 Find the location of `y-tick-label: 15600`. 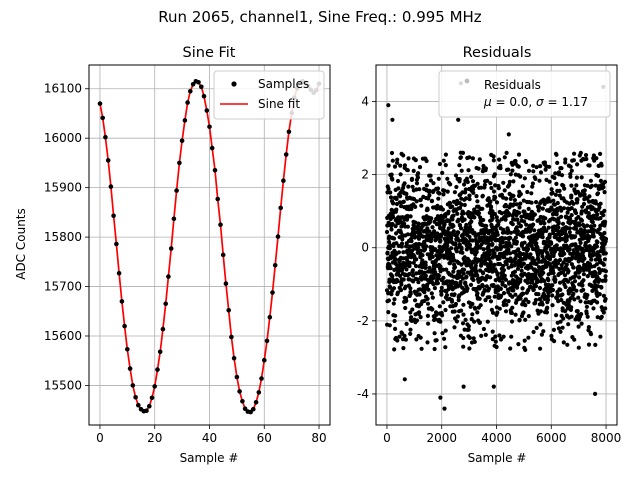

y-tick-label: 15600 is located at coordinates (63, 336).